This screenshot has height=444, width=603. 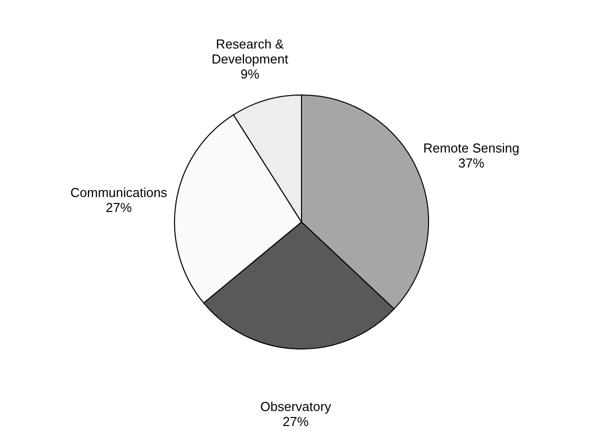 I want to click on slice-label: Research & Development, so click(x=250, y=51).